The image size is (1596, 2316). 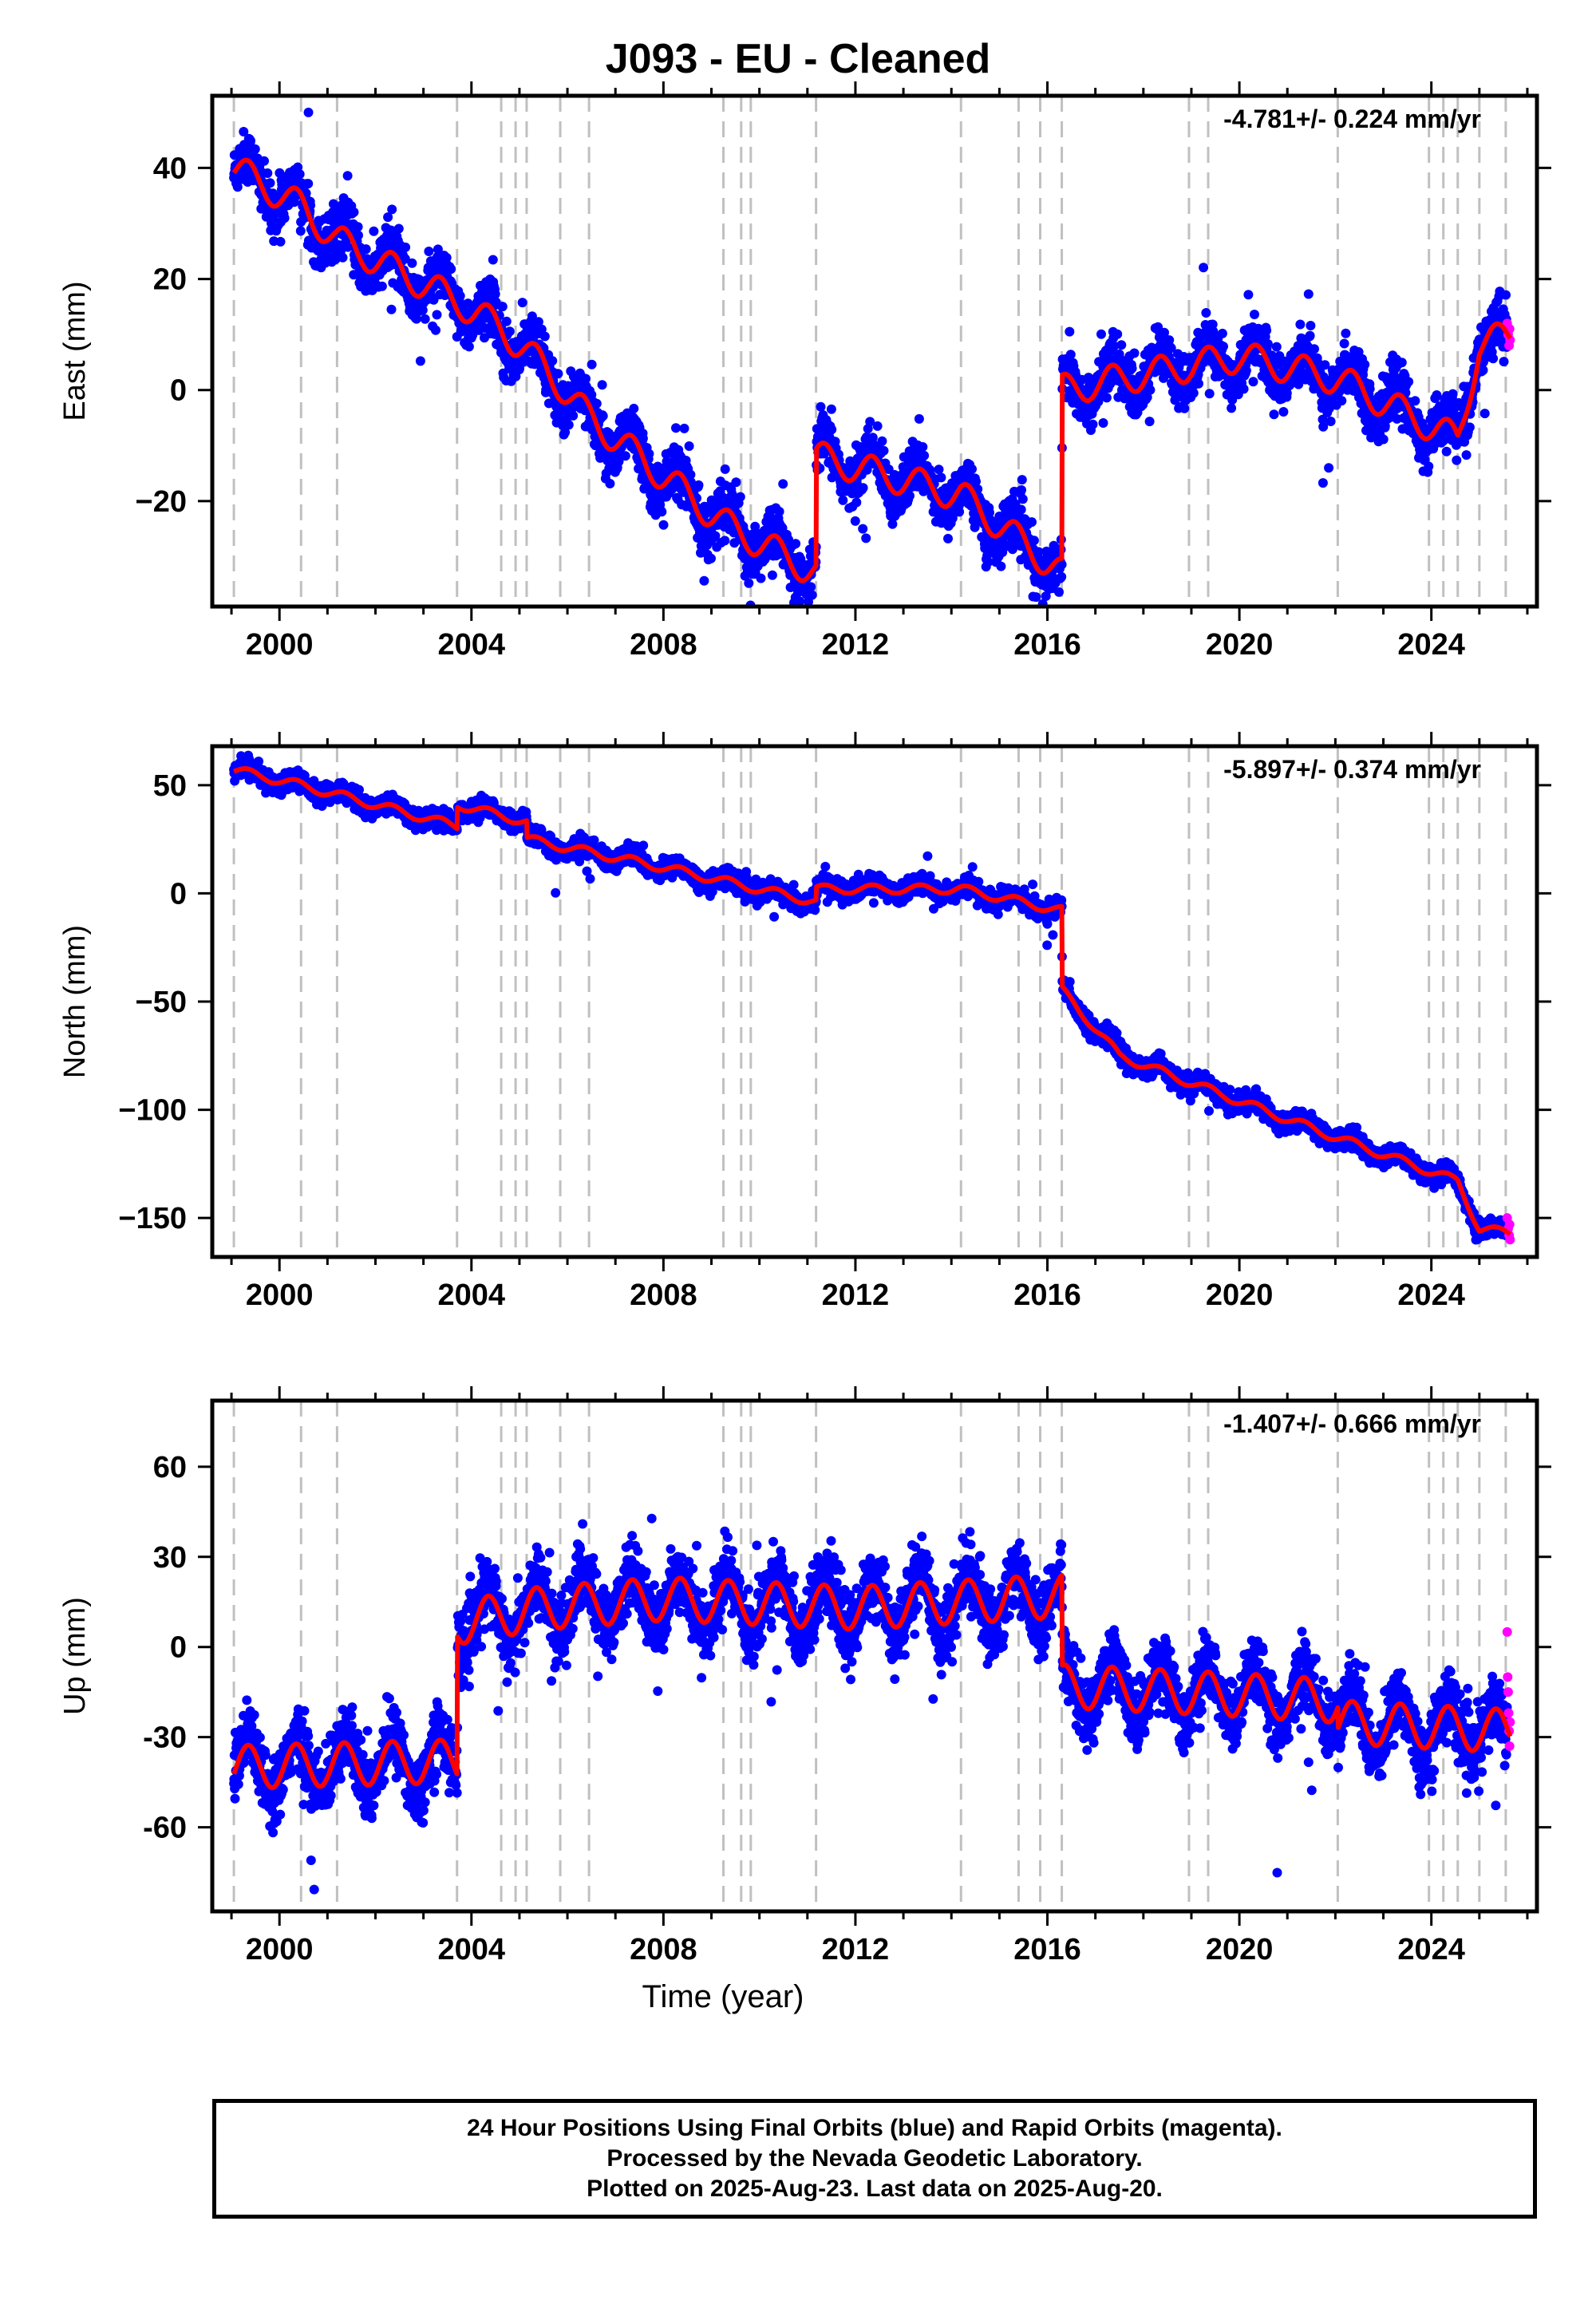 What do you see at coordinates (170, 280) in the screenshot?
I see `y-tick-label: 20` at bounding box center [170, 280].